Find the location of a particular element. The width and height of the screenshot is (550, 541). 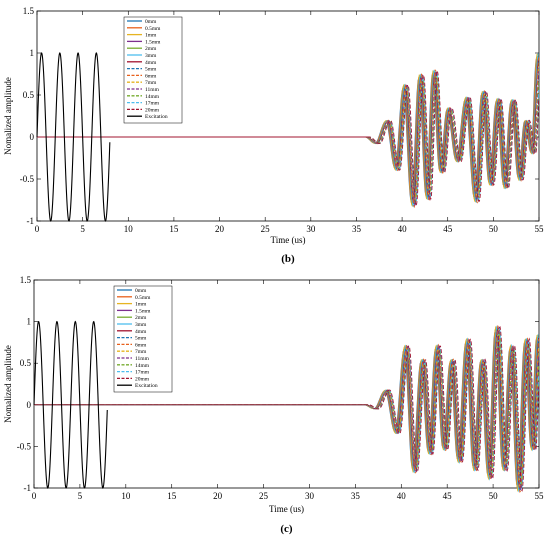

panel-caption: (b) is located at coordinates (288, 259).